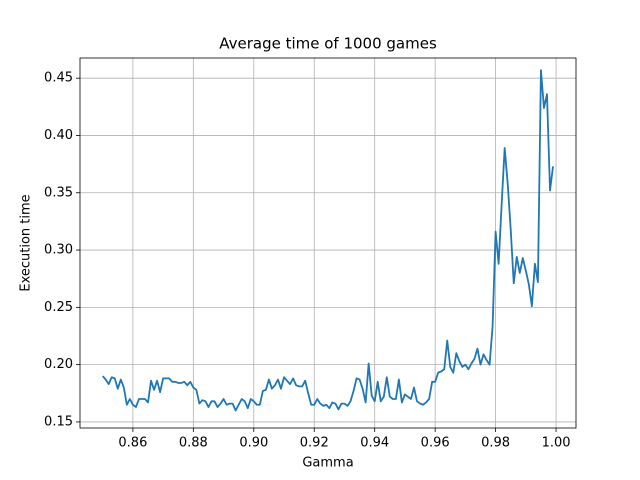  Describe the element at coordinates (435, 443) in the screenshot. I see `x-tick-label: 0.96` at that location.